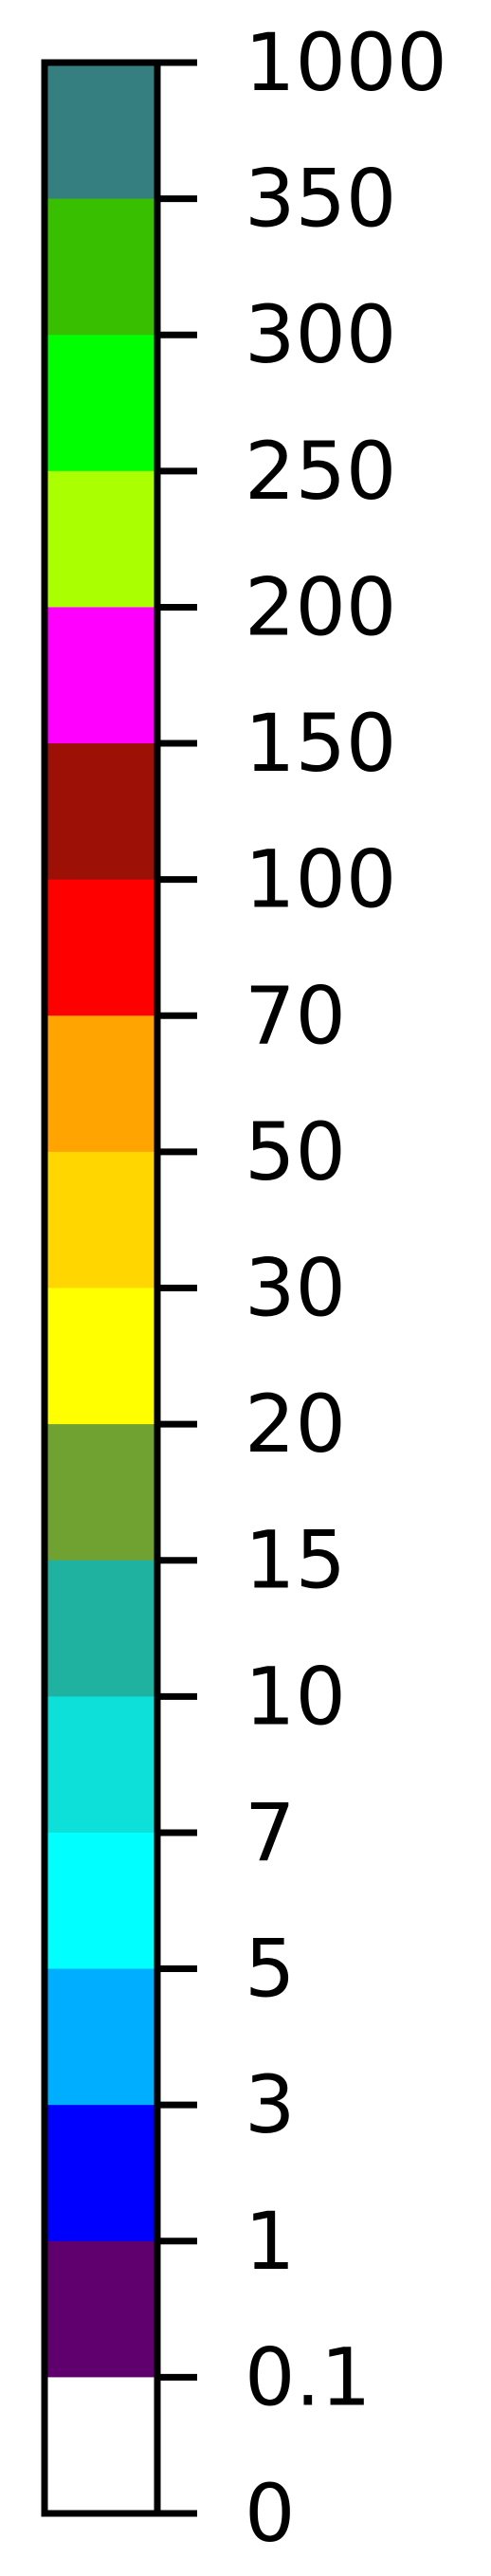  Describe the element at coordinates (321, 471) in the screenshot. I see `colorbar-tick-label: 250` at that location.